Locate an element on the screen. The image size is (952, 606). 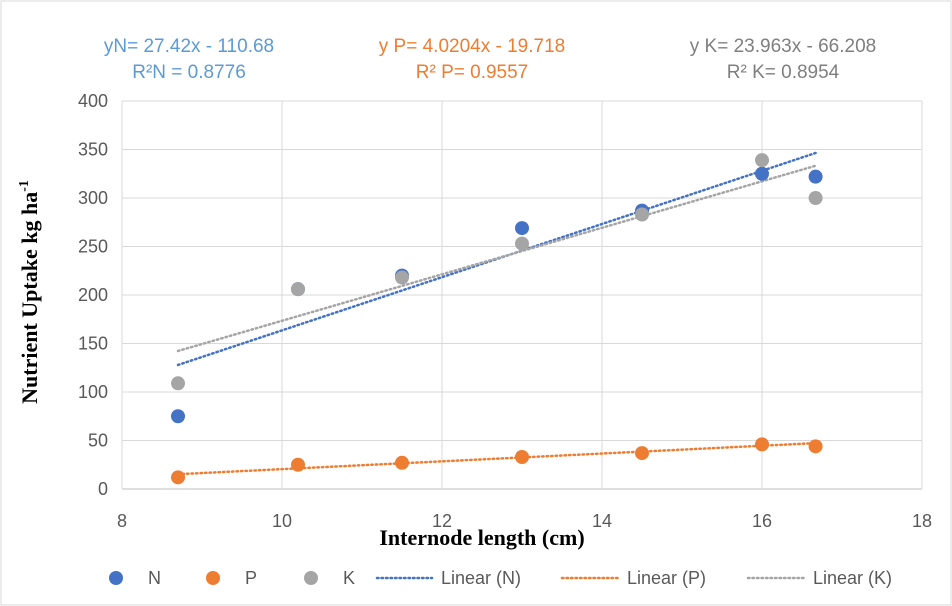
legend-marker-k is located at coordinates (311, 578).